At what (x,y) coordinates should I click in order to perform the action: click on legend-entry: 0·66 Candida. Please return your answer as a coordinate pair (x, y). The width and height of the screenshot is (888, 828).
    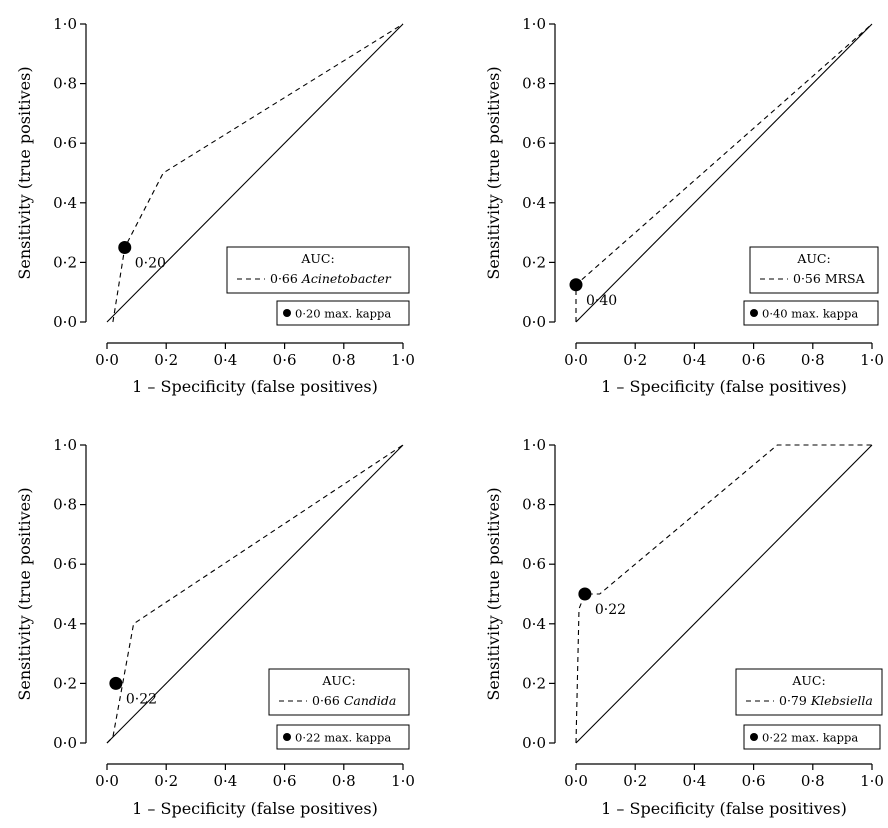
    Looking at the image, I should click on (354, 700).